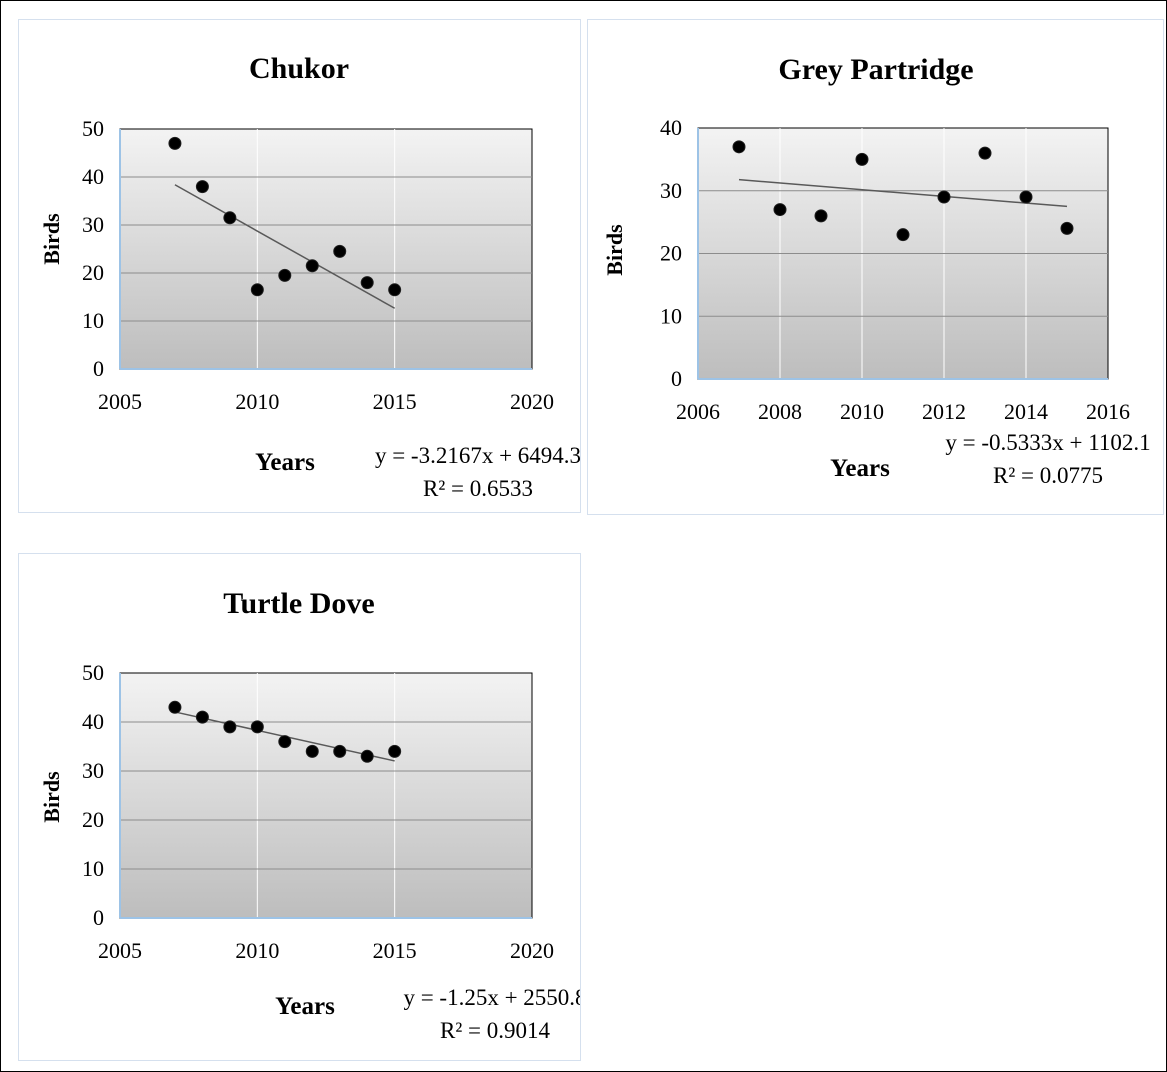 Image resolution: width=1167 pixels, height=1072 pixels. I want to click on chart-title: Grey Partridge, so click(875, 69).